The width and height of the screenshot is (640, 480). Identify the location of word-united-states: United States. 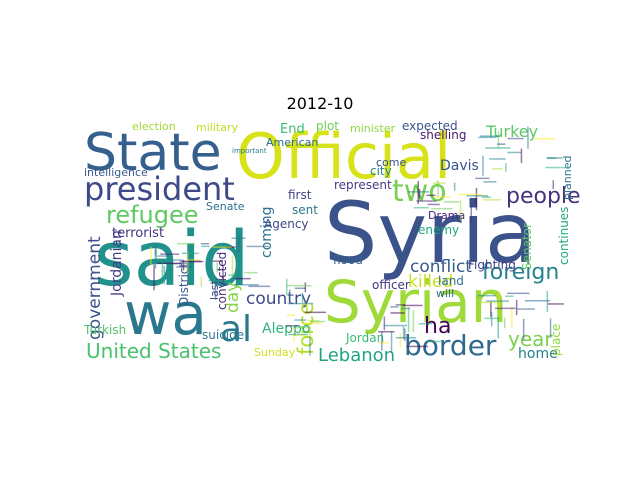
(153, 351).